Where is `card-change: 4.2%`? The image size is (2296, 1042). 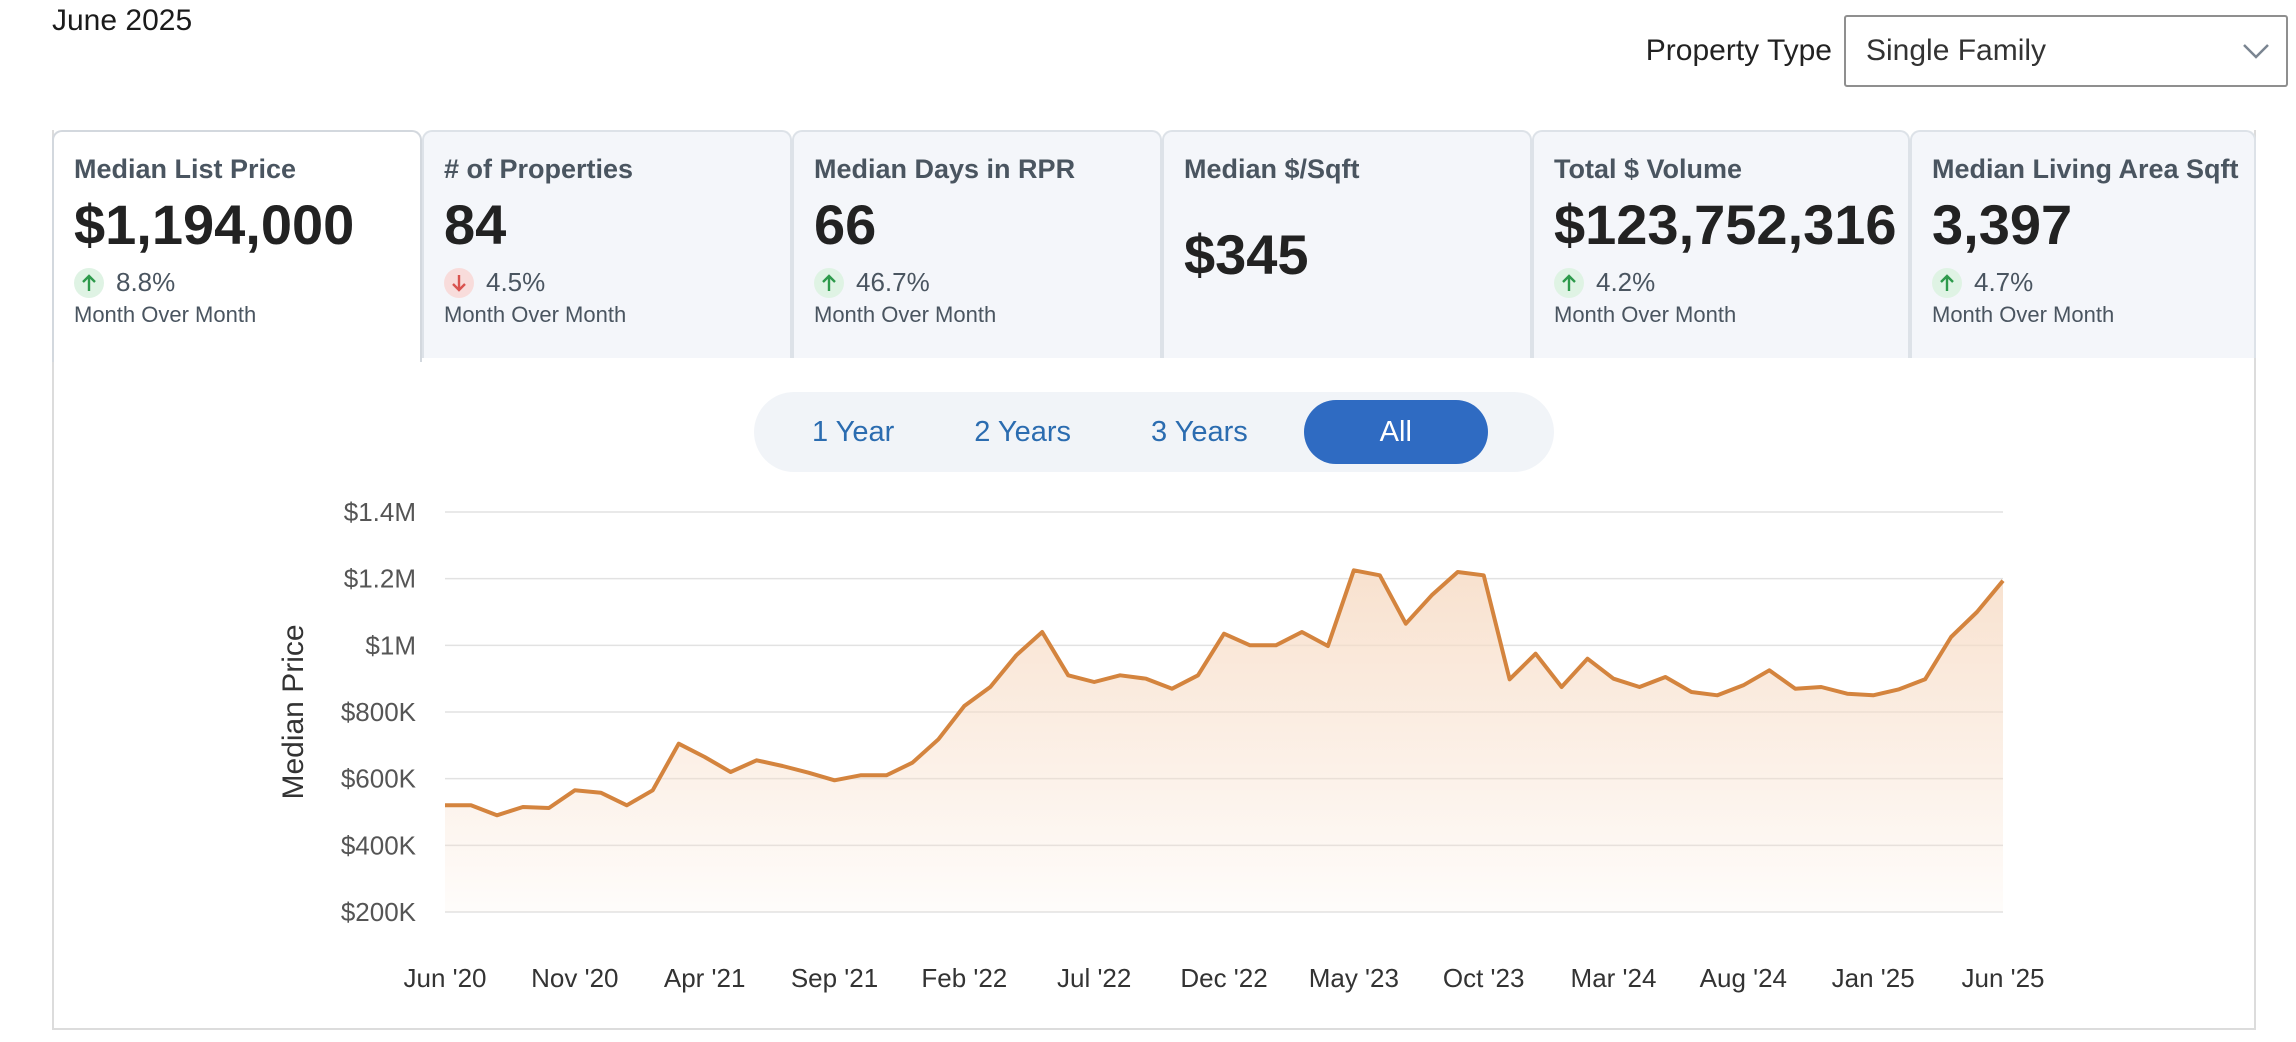
card-change: 4.2% is located at coordinates (1721, 282).